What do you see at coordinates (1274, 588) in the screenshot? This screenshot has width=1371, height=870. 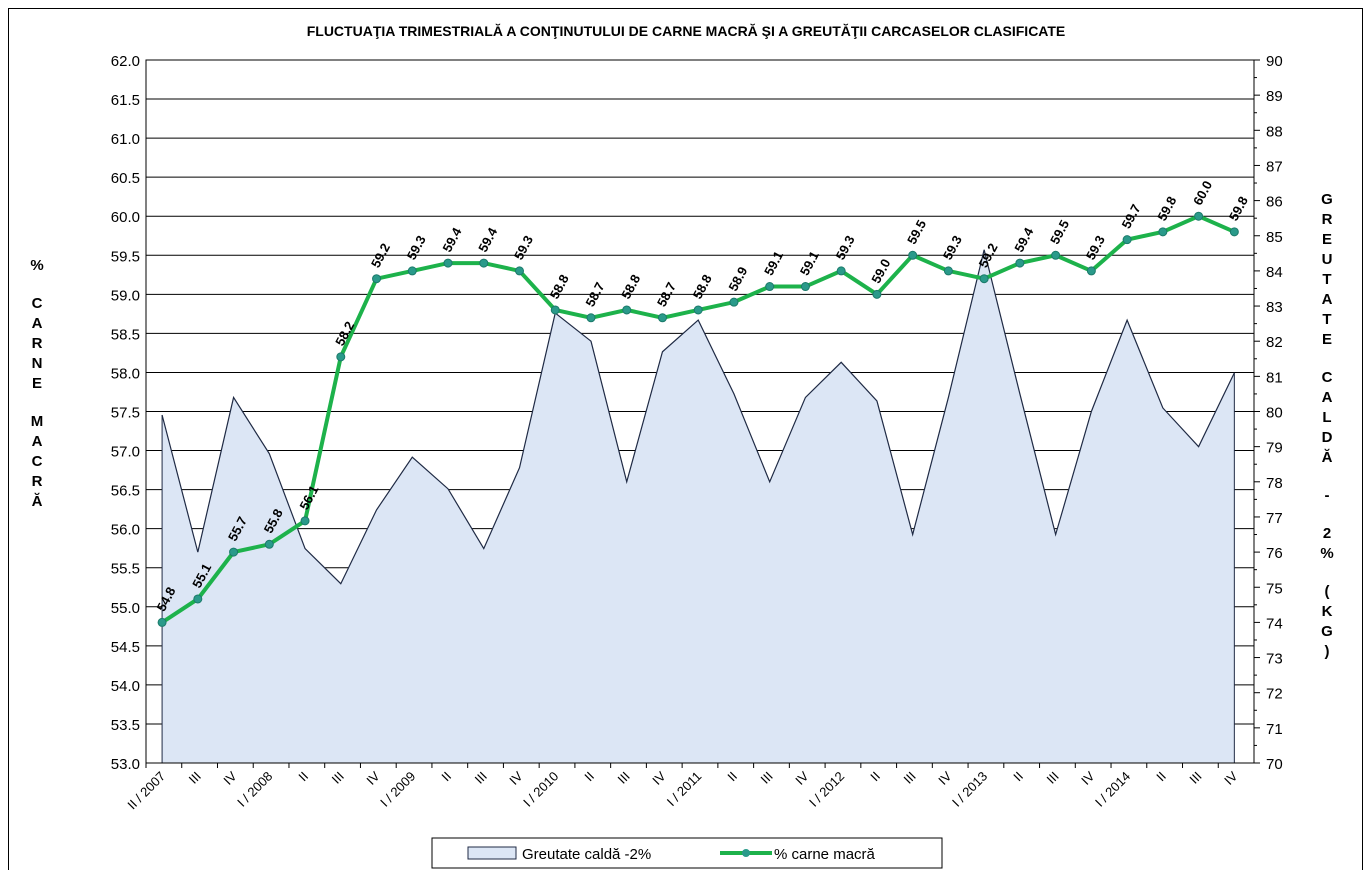 I see `y2-tick-label: 75` at bounding box center [1274, 588].